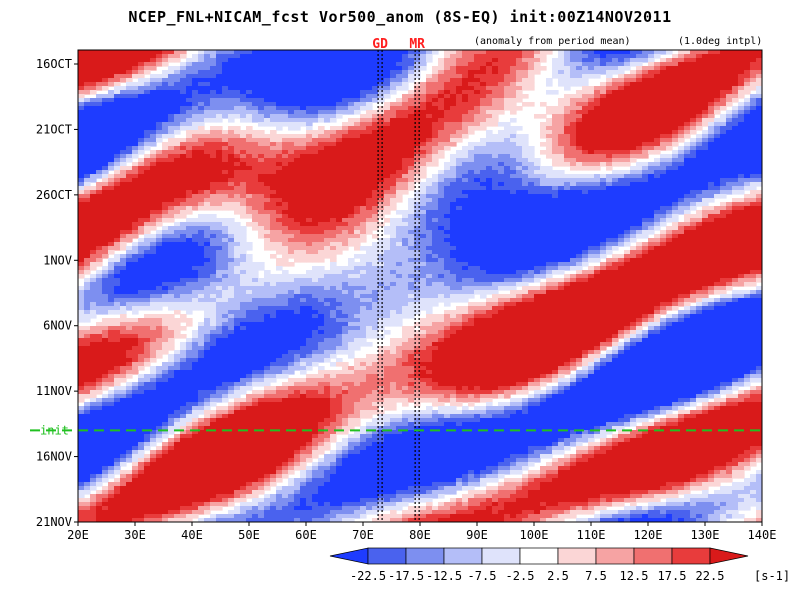 Image resolution: width=800 pixels, height=600 pixels. What do you see at coordinates (57, 260) in the screenshot?
I see `y-tick-label: 1NOV` at bounding box center [57, 260].